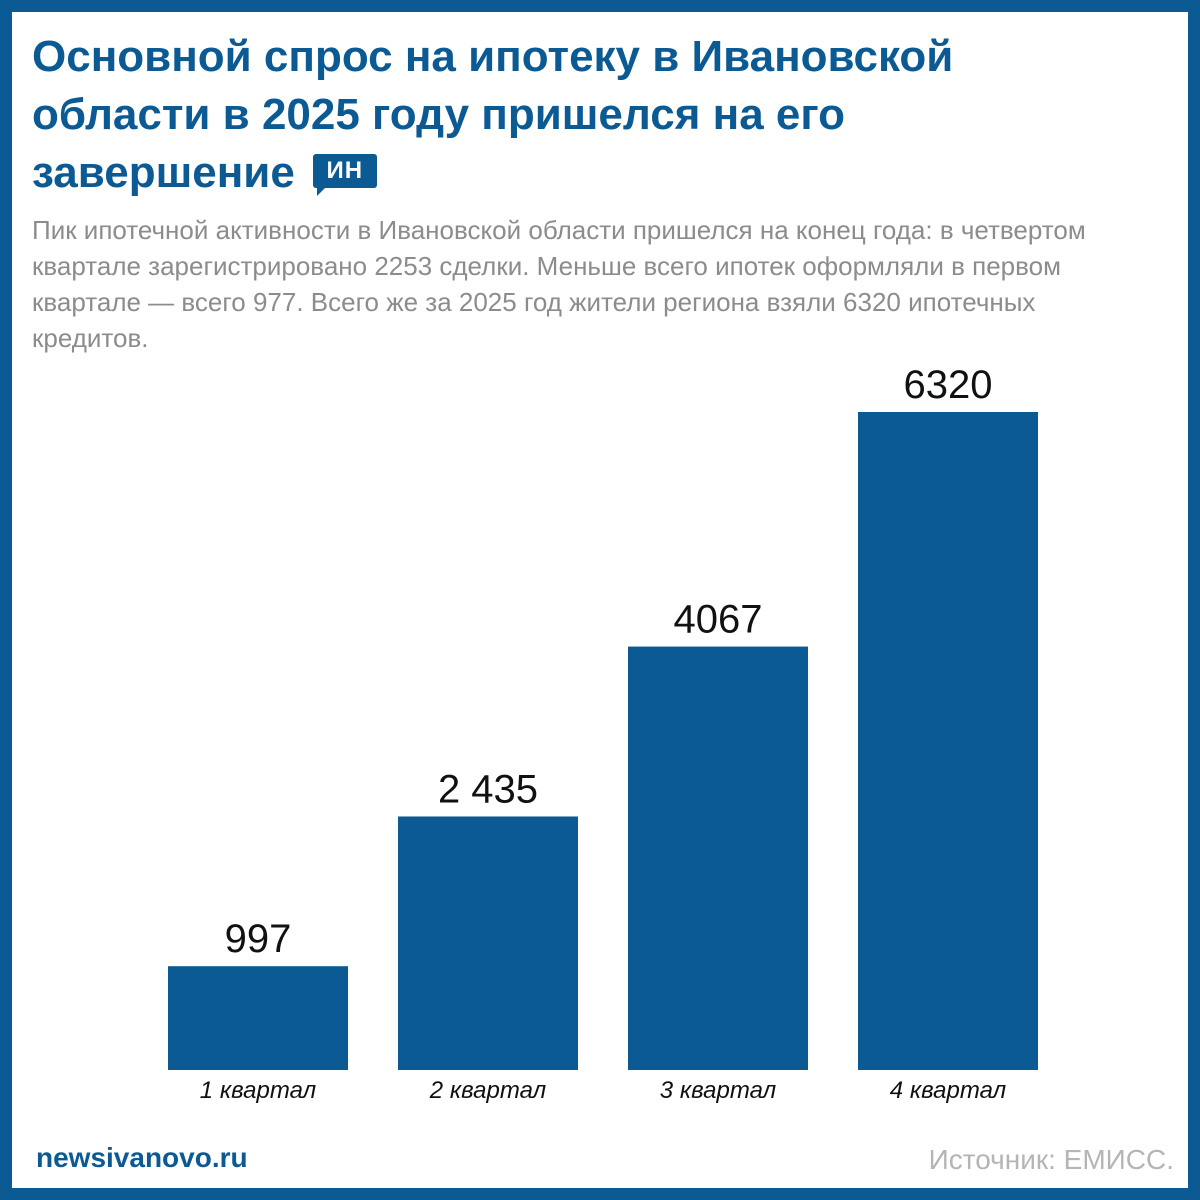 This screenshot has width=1200, height=1200. What do you see at coordinates (142, 1157) in the screenshot?
I see `site-link: newsivanovo.ru` at bounding box center [142, 1157].